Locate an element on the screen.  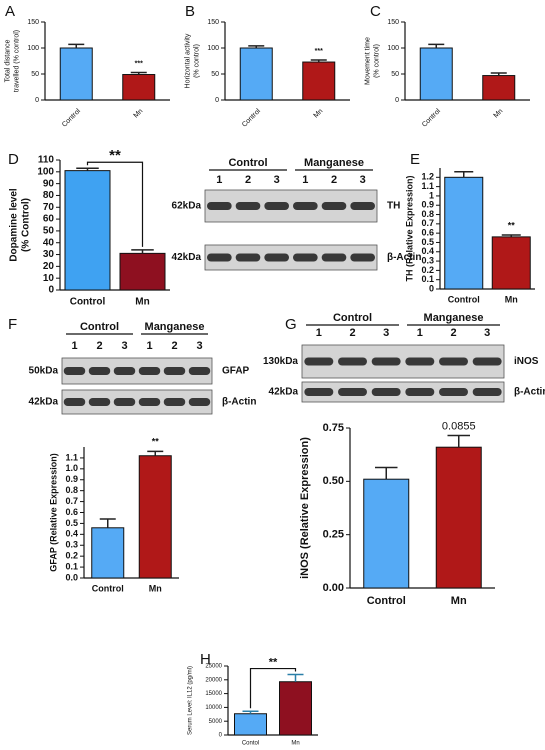
y-tick-label: 40 is located at coordinates (49, 242).